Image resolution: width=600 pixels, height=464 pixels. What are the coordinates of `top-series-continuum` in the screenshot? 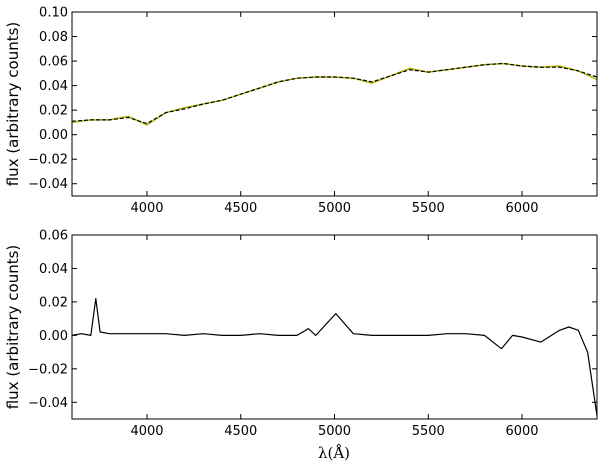 It's located at (334, 94).